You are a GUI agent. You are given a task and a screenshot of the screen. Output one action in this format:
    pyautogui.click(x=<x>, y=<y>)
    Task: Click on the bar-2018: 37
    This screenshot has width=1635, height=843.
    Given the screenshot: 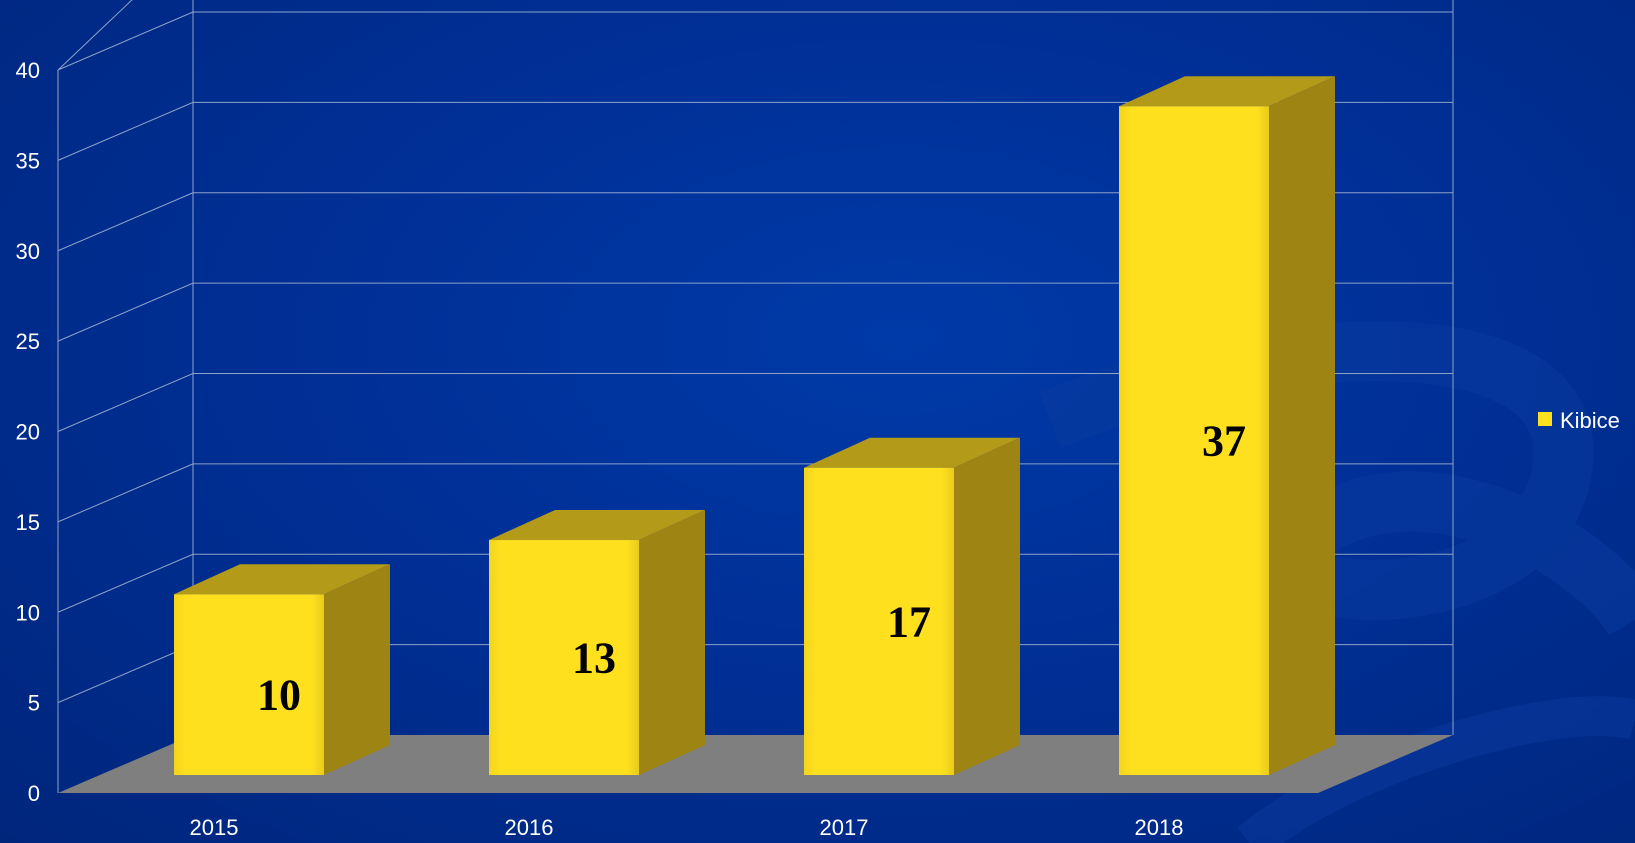 What is the action you would take?
    pyautogui.click(x=1227, y=426)
    